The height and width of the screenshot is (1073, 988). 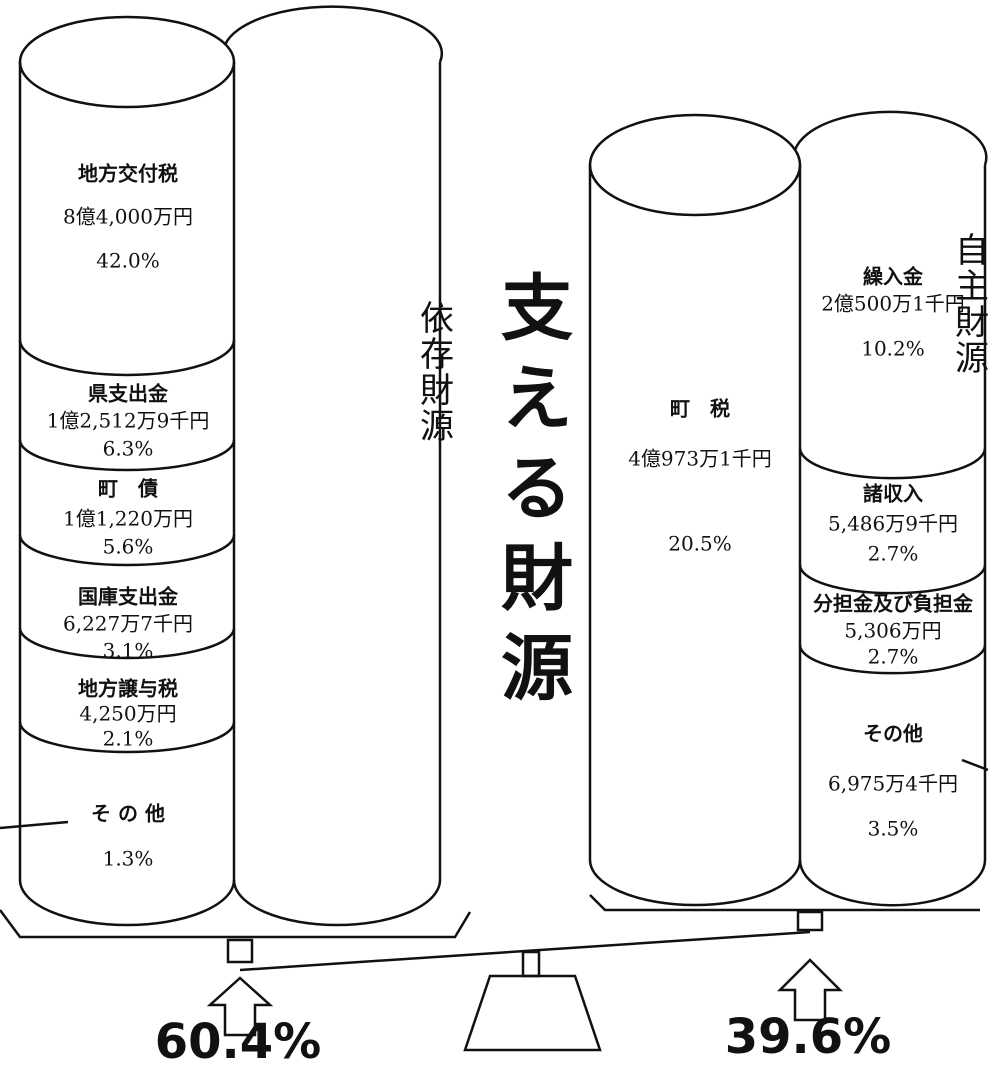 I want to click on item-percent: 42.0%, so click(x=128, y=261).